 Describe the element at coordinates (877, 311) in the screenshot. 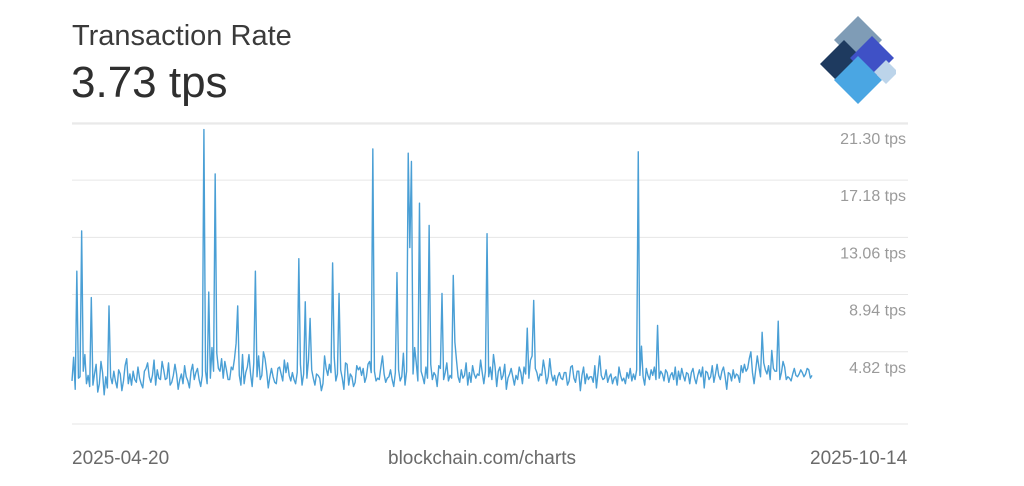

I see `y-tick-label: 8.94 tps` at that location.